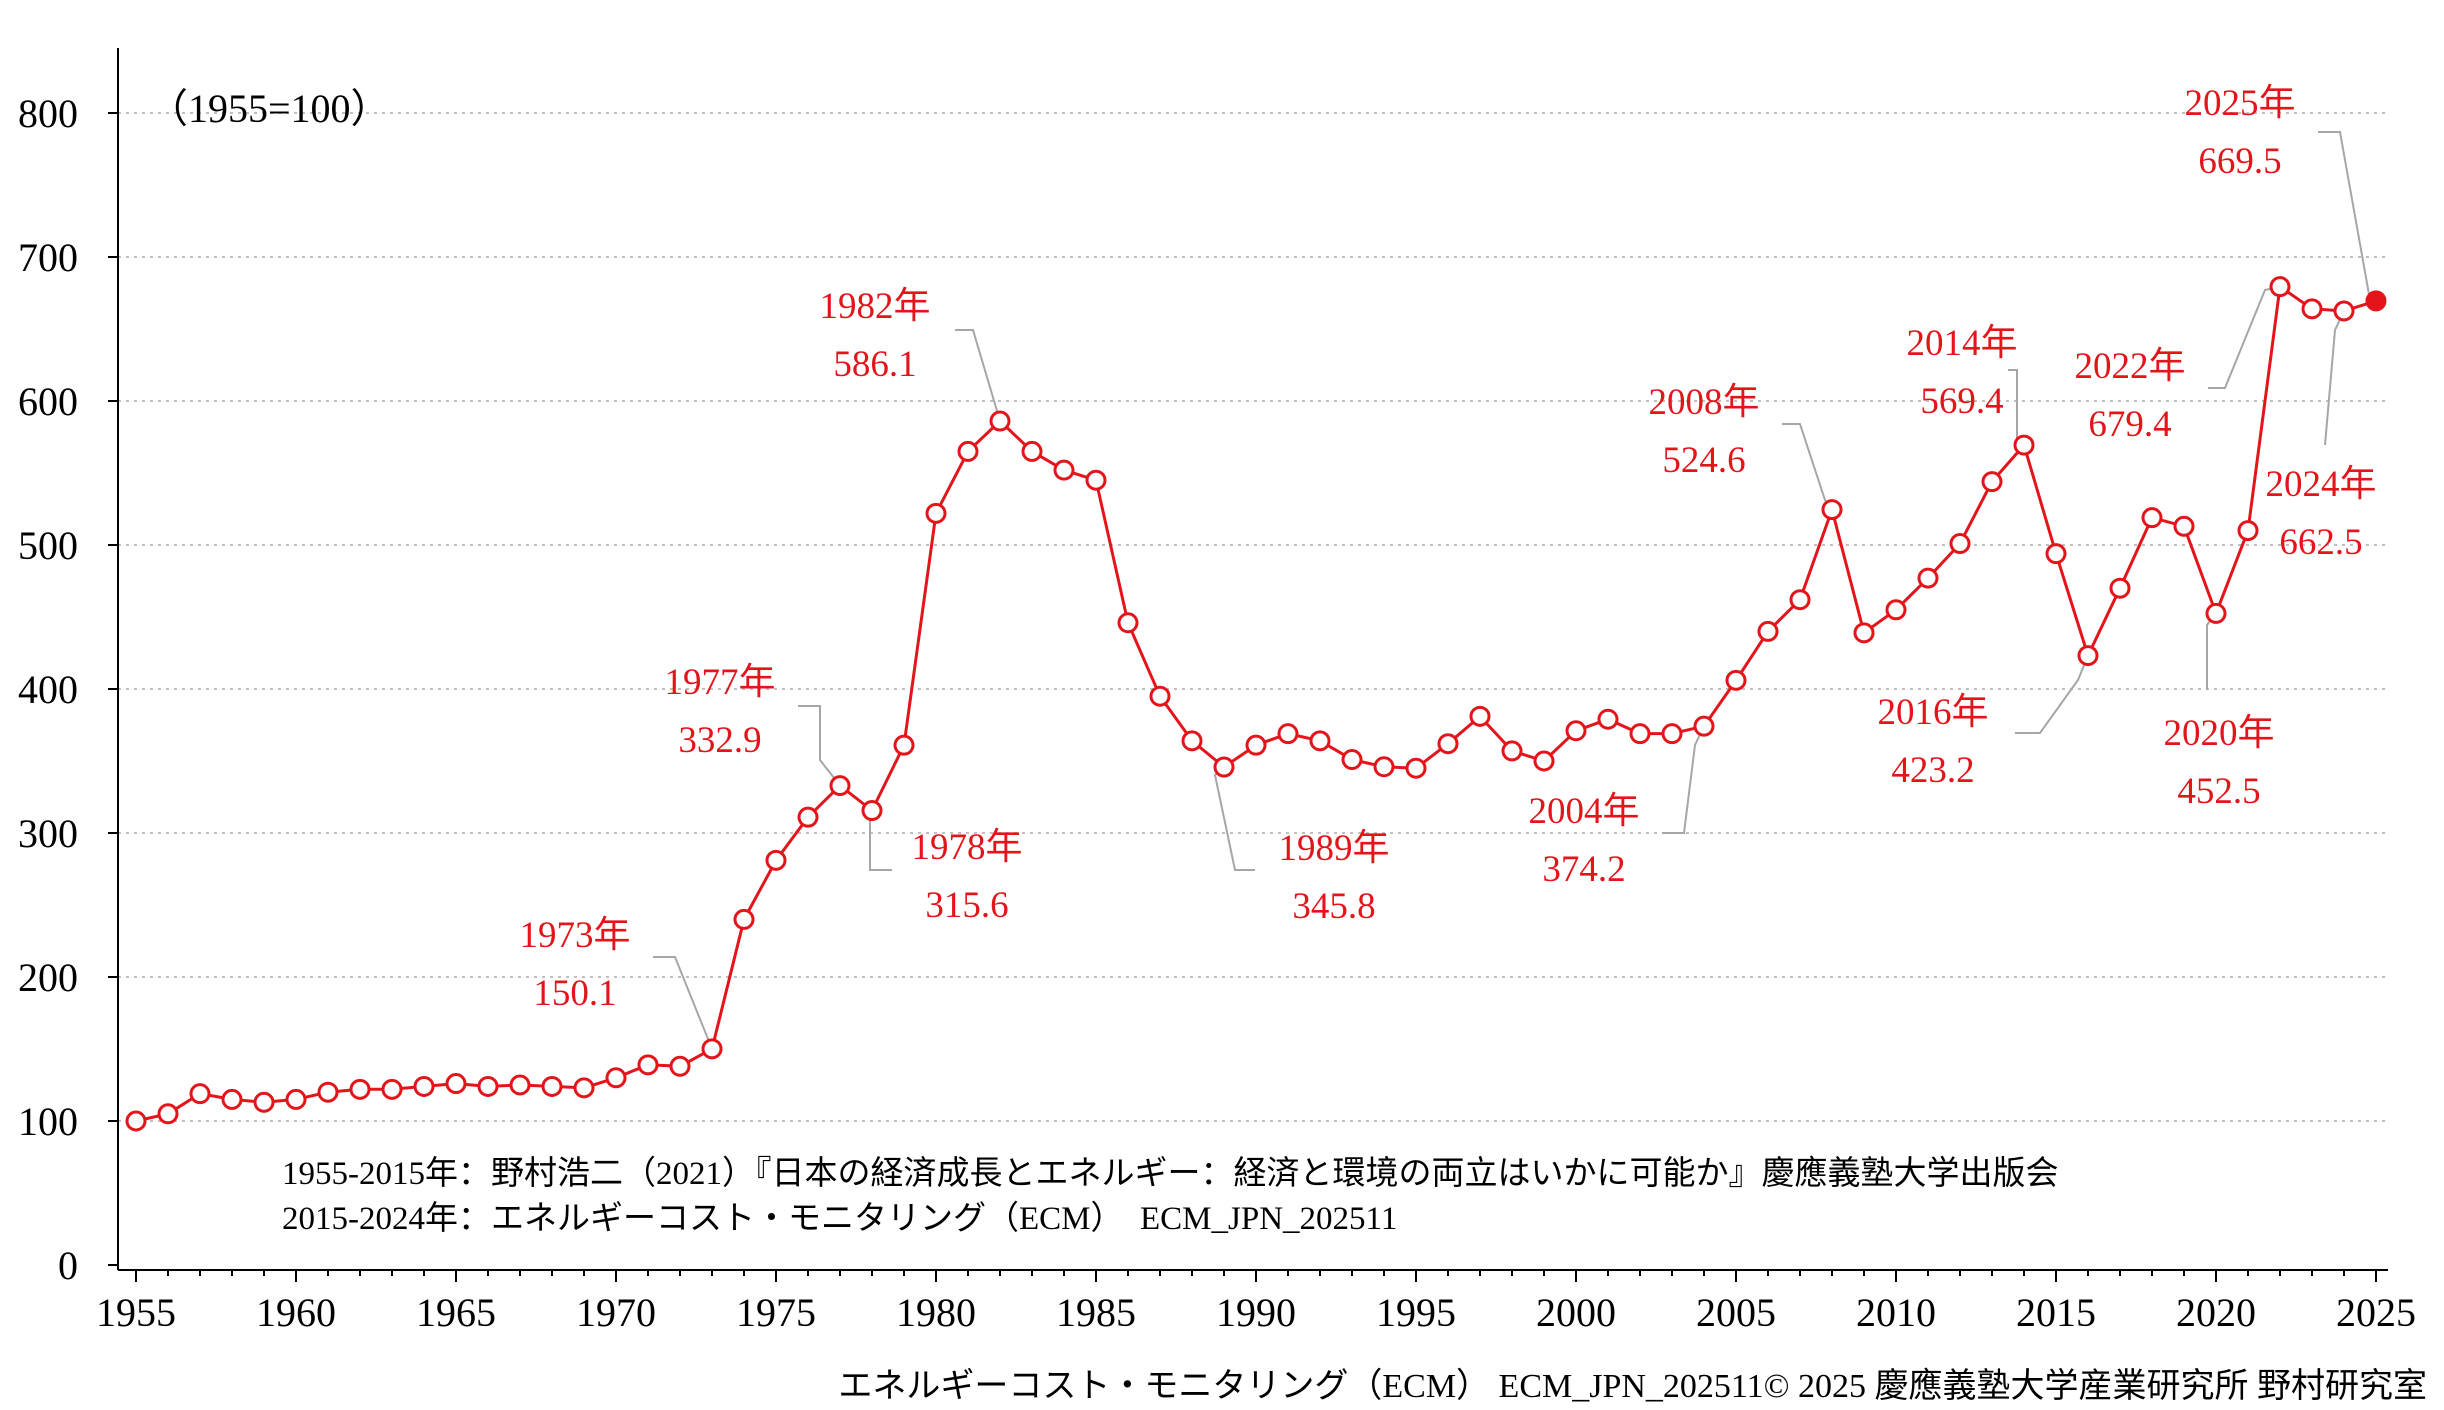  I want to click on data-point-1999, so click(1544, 761).